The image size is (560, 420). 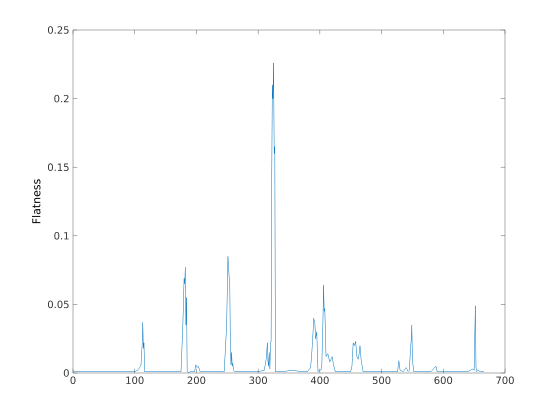 What do you see at coordinates (58, 30) in the screenshot?
I see `y-tick-label: 0.25` at bounding box center [58, 30].